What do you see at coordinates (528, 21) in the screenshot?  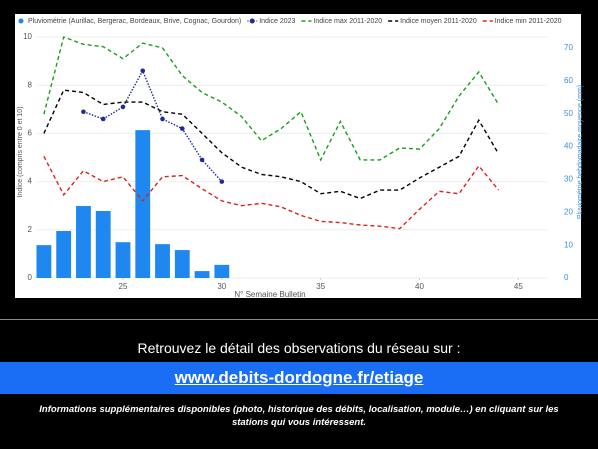 I see `legend-label: Indice min 2011-2020` at bounding box center [528, 21].